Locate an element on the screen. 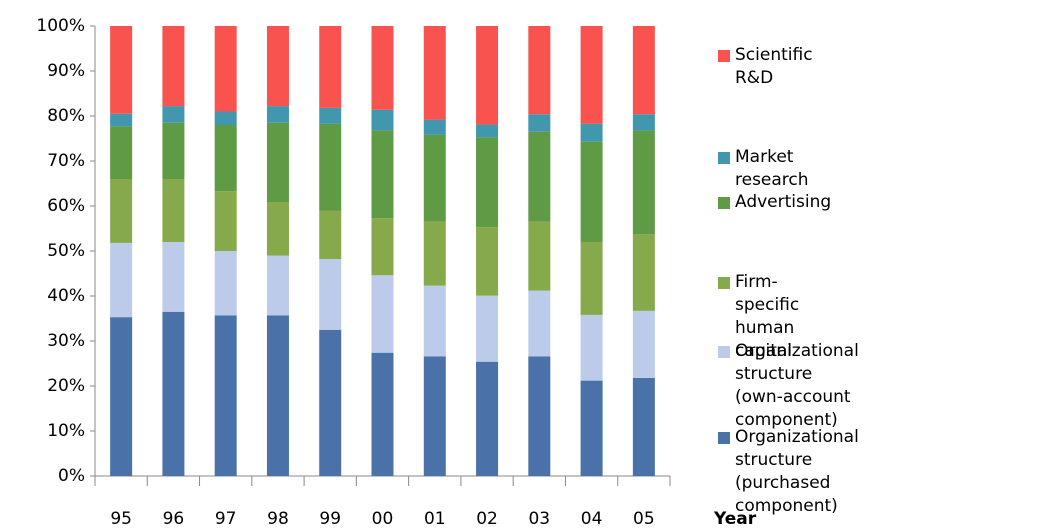 The image size is (1057, 529). x-tick-label: 02 is located at coordinates (487, 519).